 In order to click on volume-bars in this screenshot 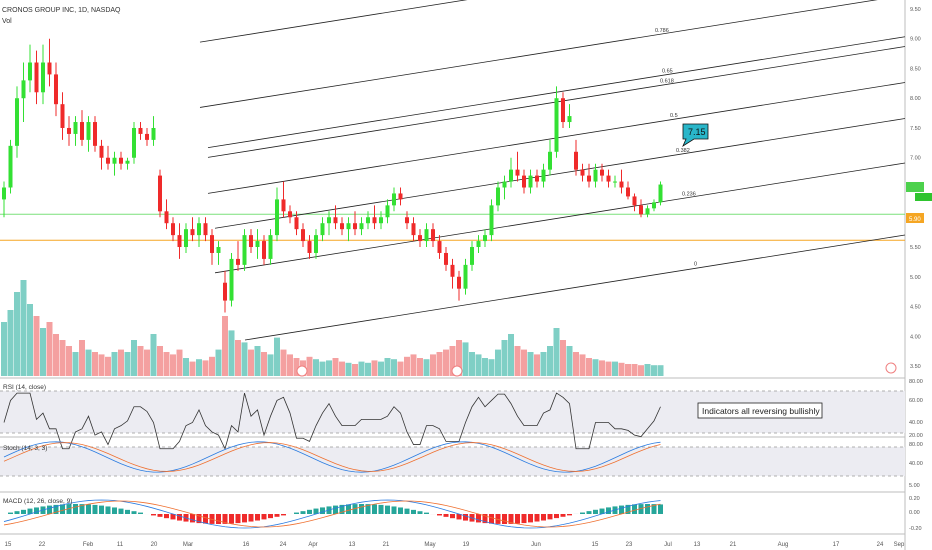, I will do `click(332, 328)`.